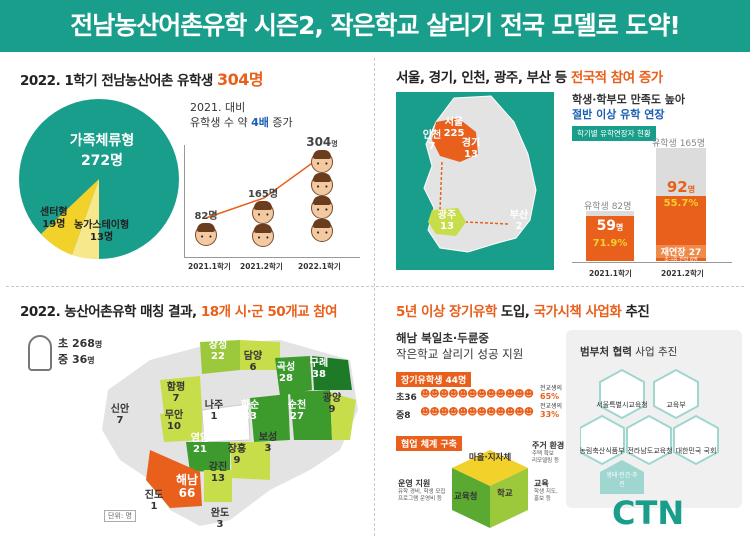  I want to click on jeonnam-region, so click(447, 222).